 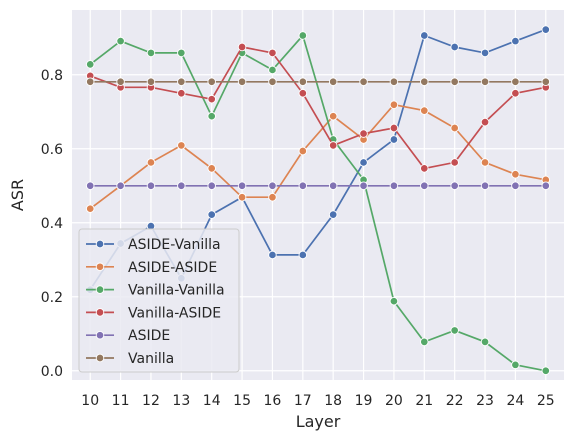 I want to click on x-tick-label: 12, so click(x=151, y=401).